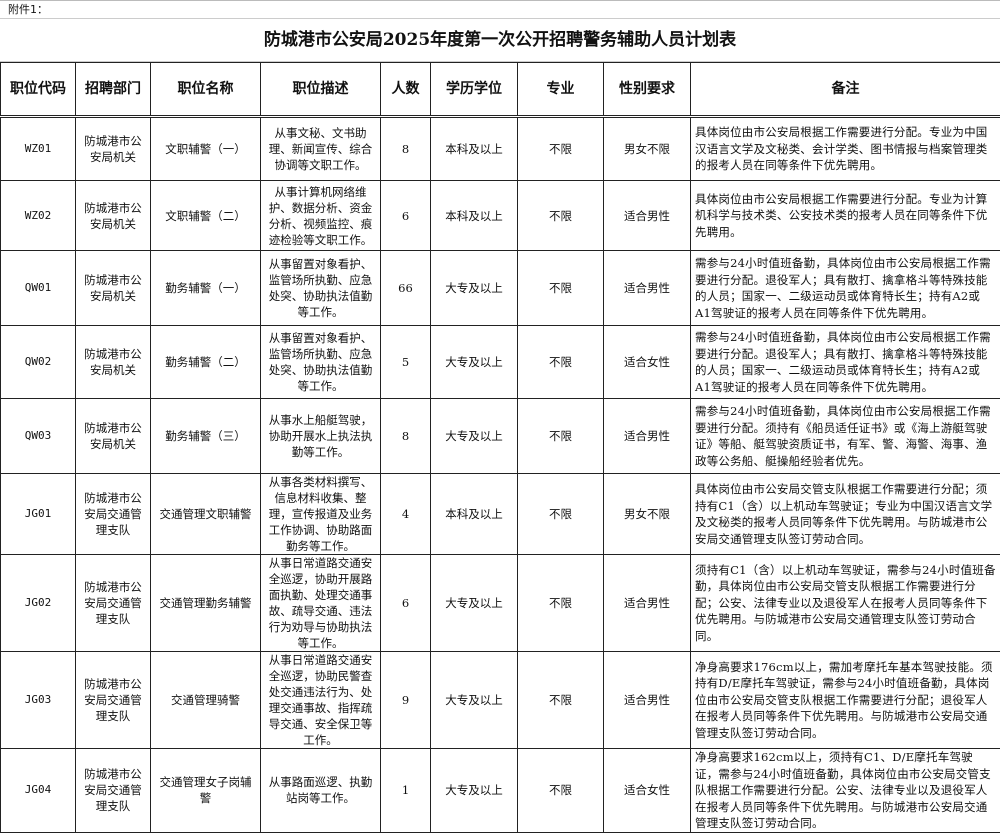  I want to click on cell-desc: 从事路面巡逻、执勤站岗等工作。, so click(321, 791).